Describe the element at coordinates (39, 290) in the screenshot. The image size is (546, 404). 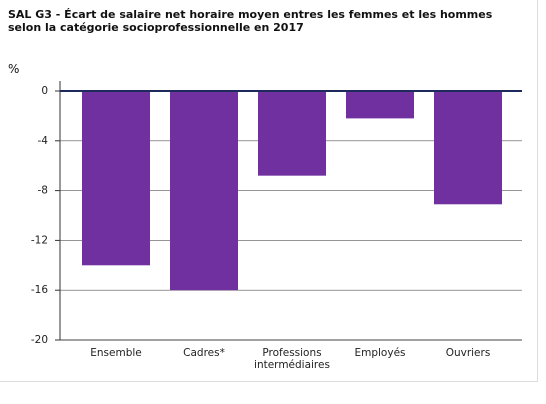
I see `y-tick-label: -16` at that location.